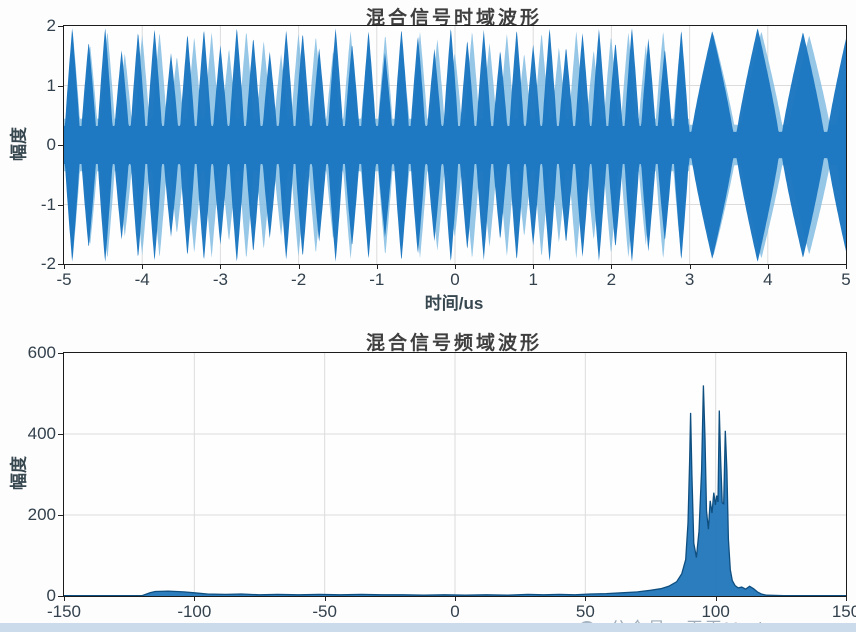 The width and height of the screenshot is (856, 632). Describe the element at coordinates (48, 263) in the screenshot. I see `y-tick-label: -2` at that location.